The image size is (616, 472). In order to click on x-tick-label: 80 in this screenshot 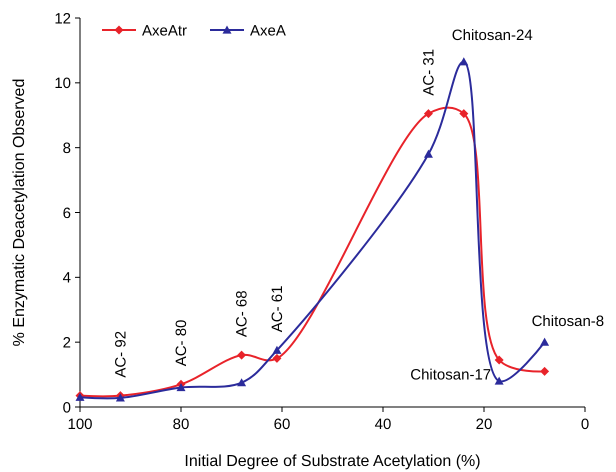, I will do `click(181, 424)`.